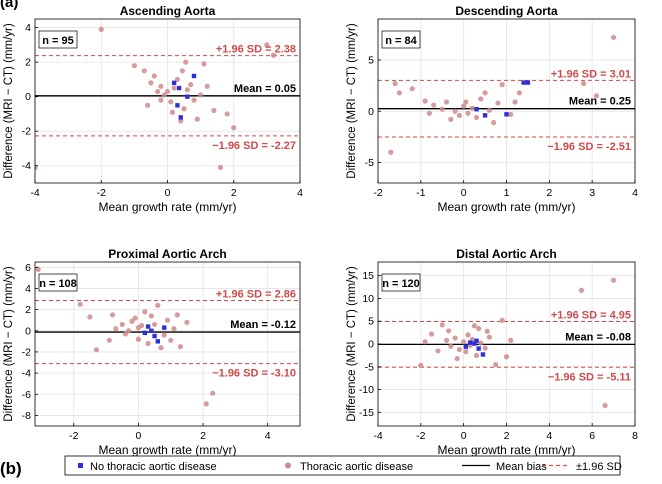 The height and width of the screenshot is (484, 662). I want to click on mean-label: Mean = -0.08, so click(598, 337).